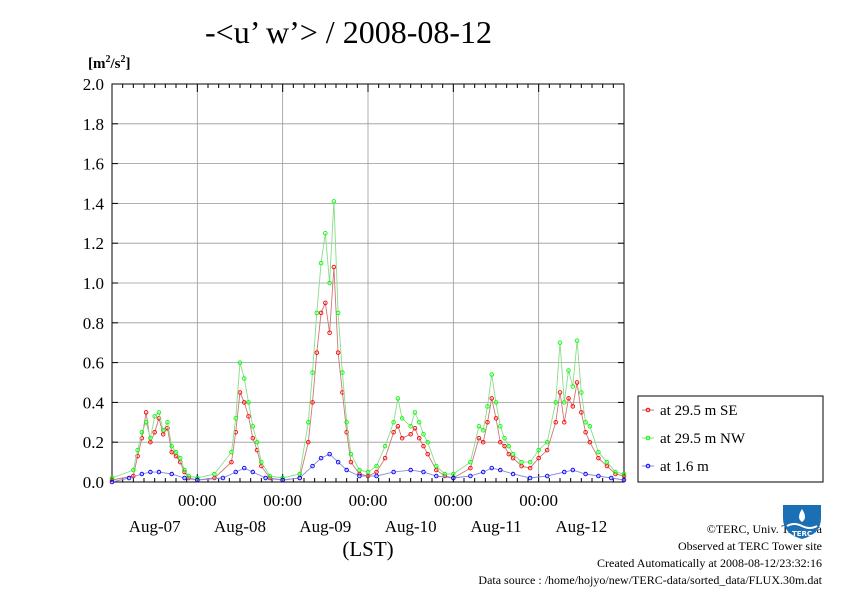 This screenshot has width=842, height=595. I want to click on y-tick-label: 0.2, so click(93, 442).